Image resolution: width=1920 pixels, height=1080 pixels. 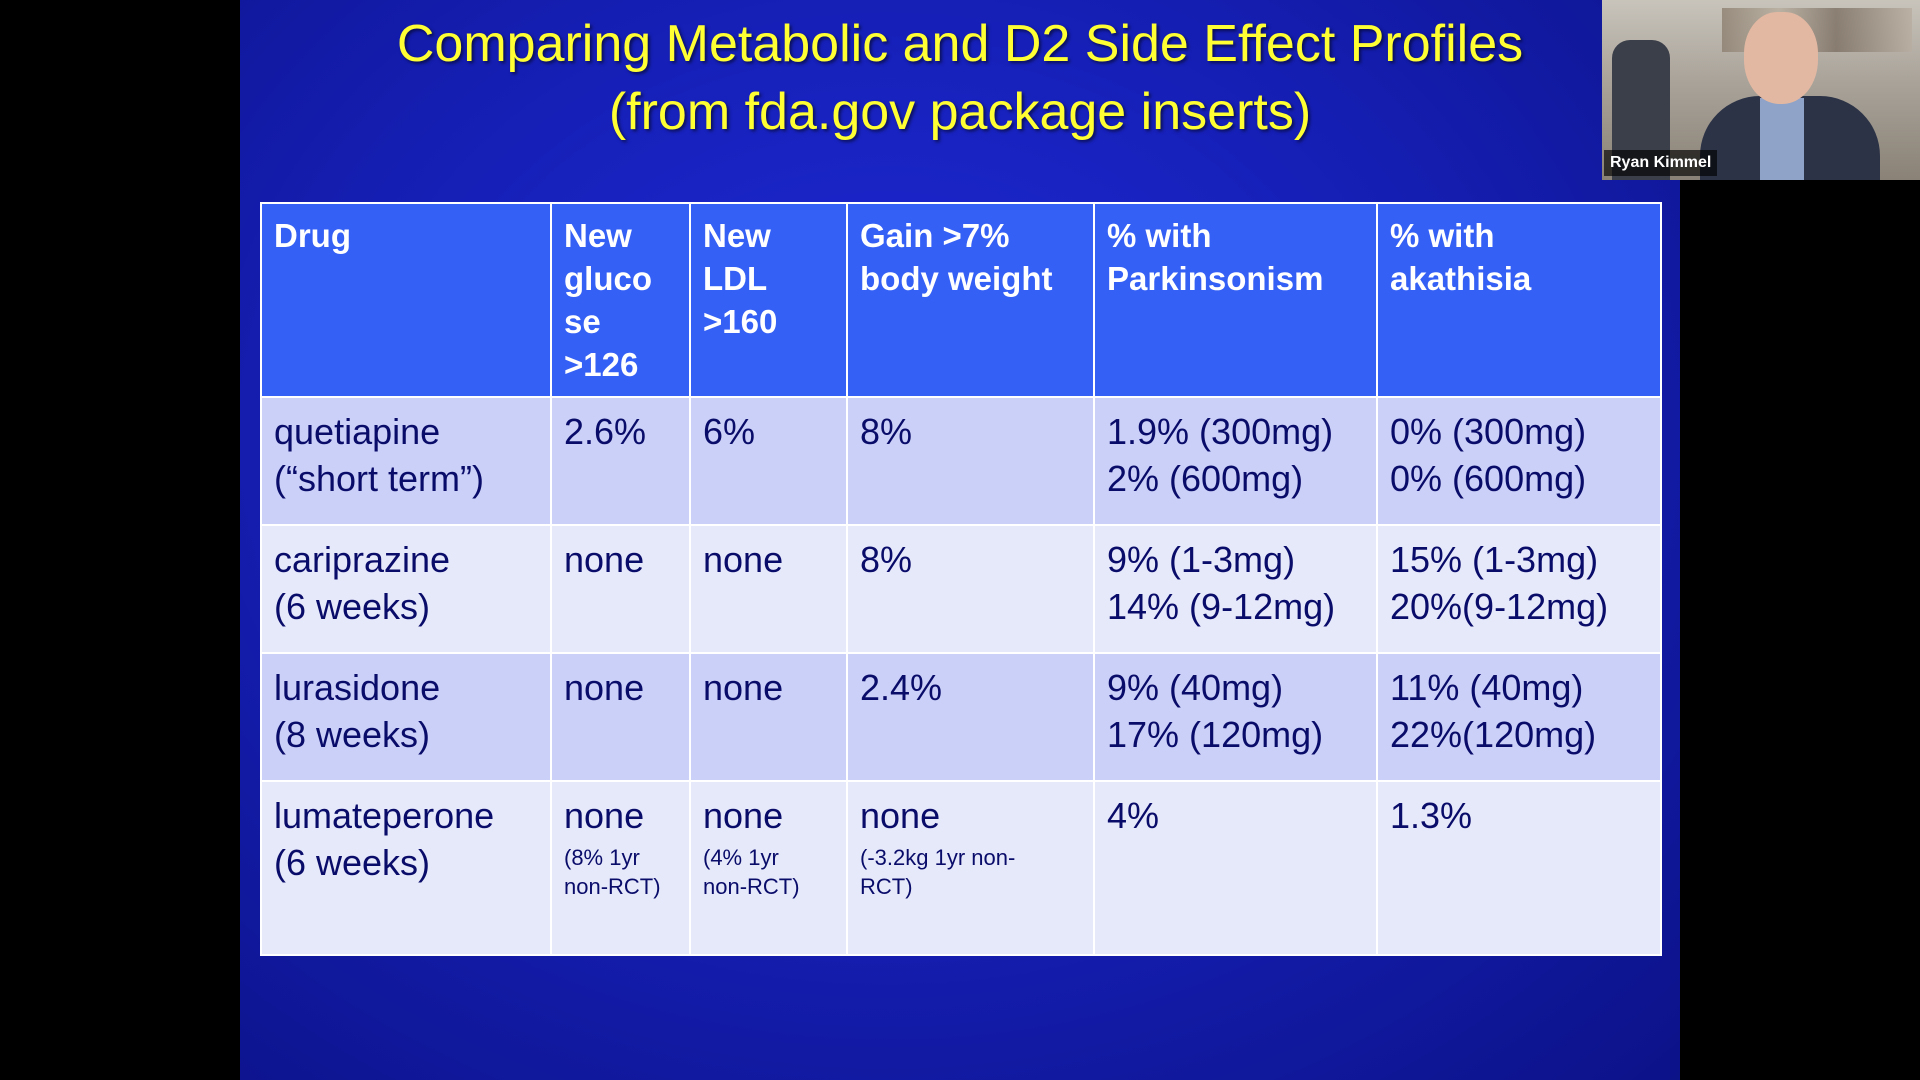 What do you see at coordinates (1431, 815) in the screenshot?
I see `cell-line: 1.3%` at bounding box center [1431, 815].